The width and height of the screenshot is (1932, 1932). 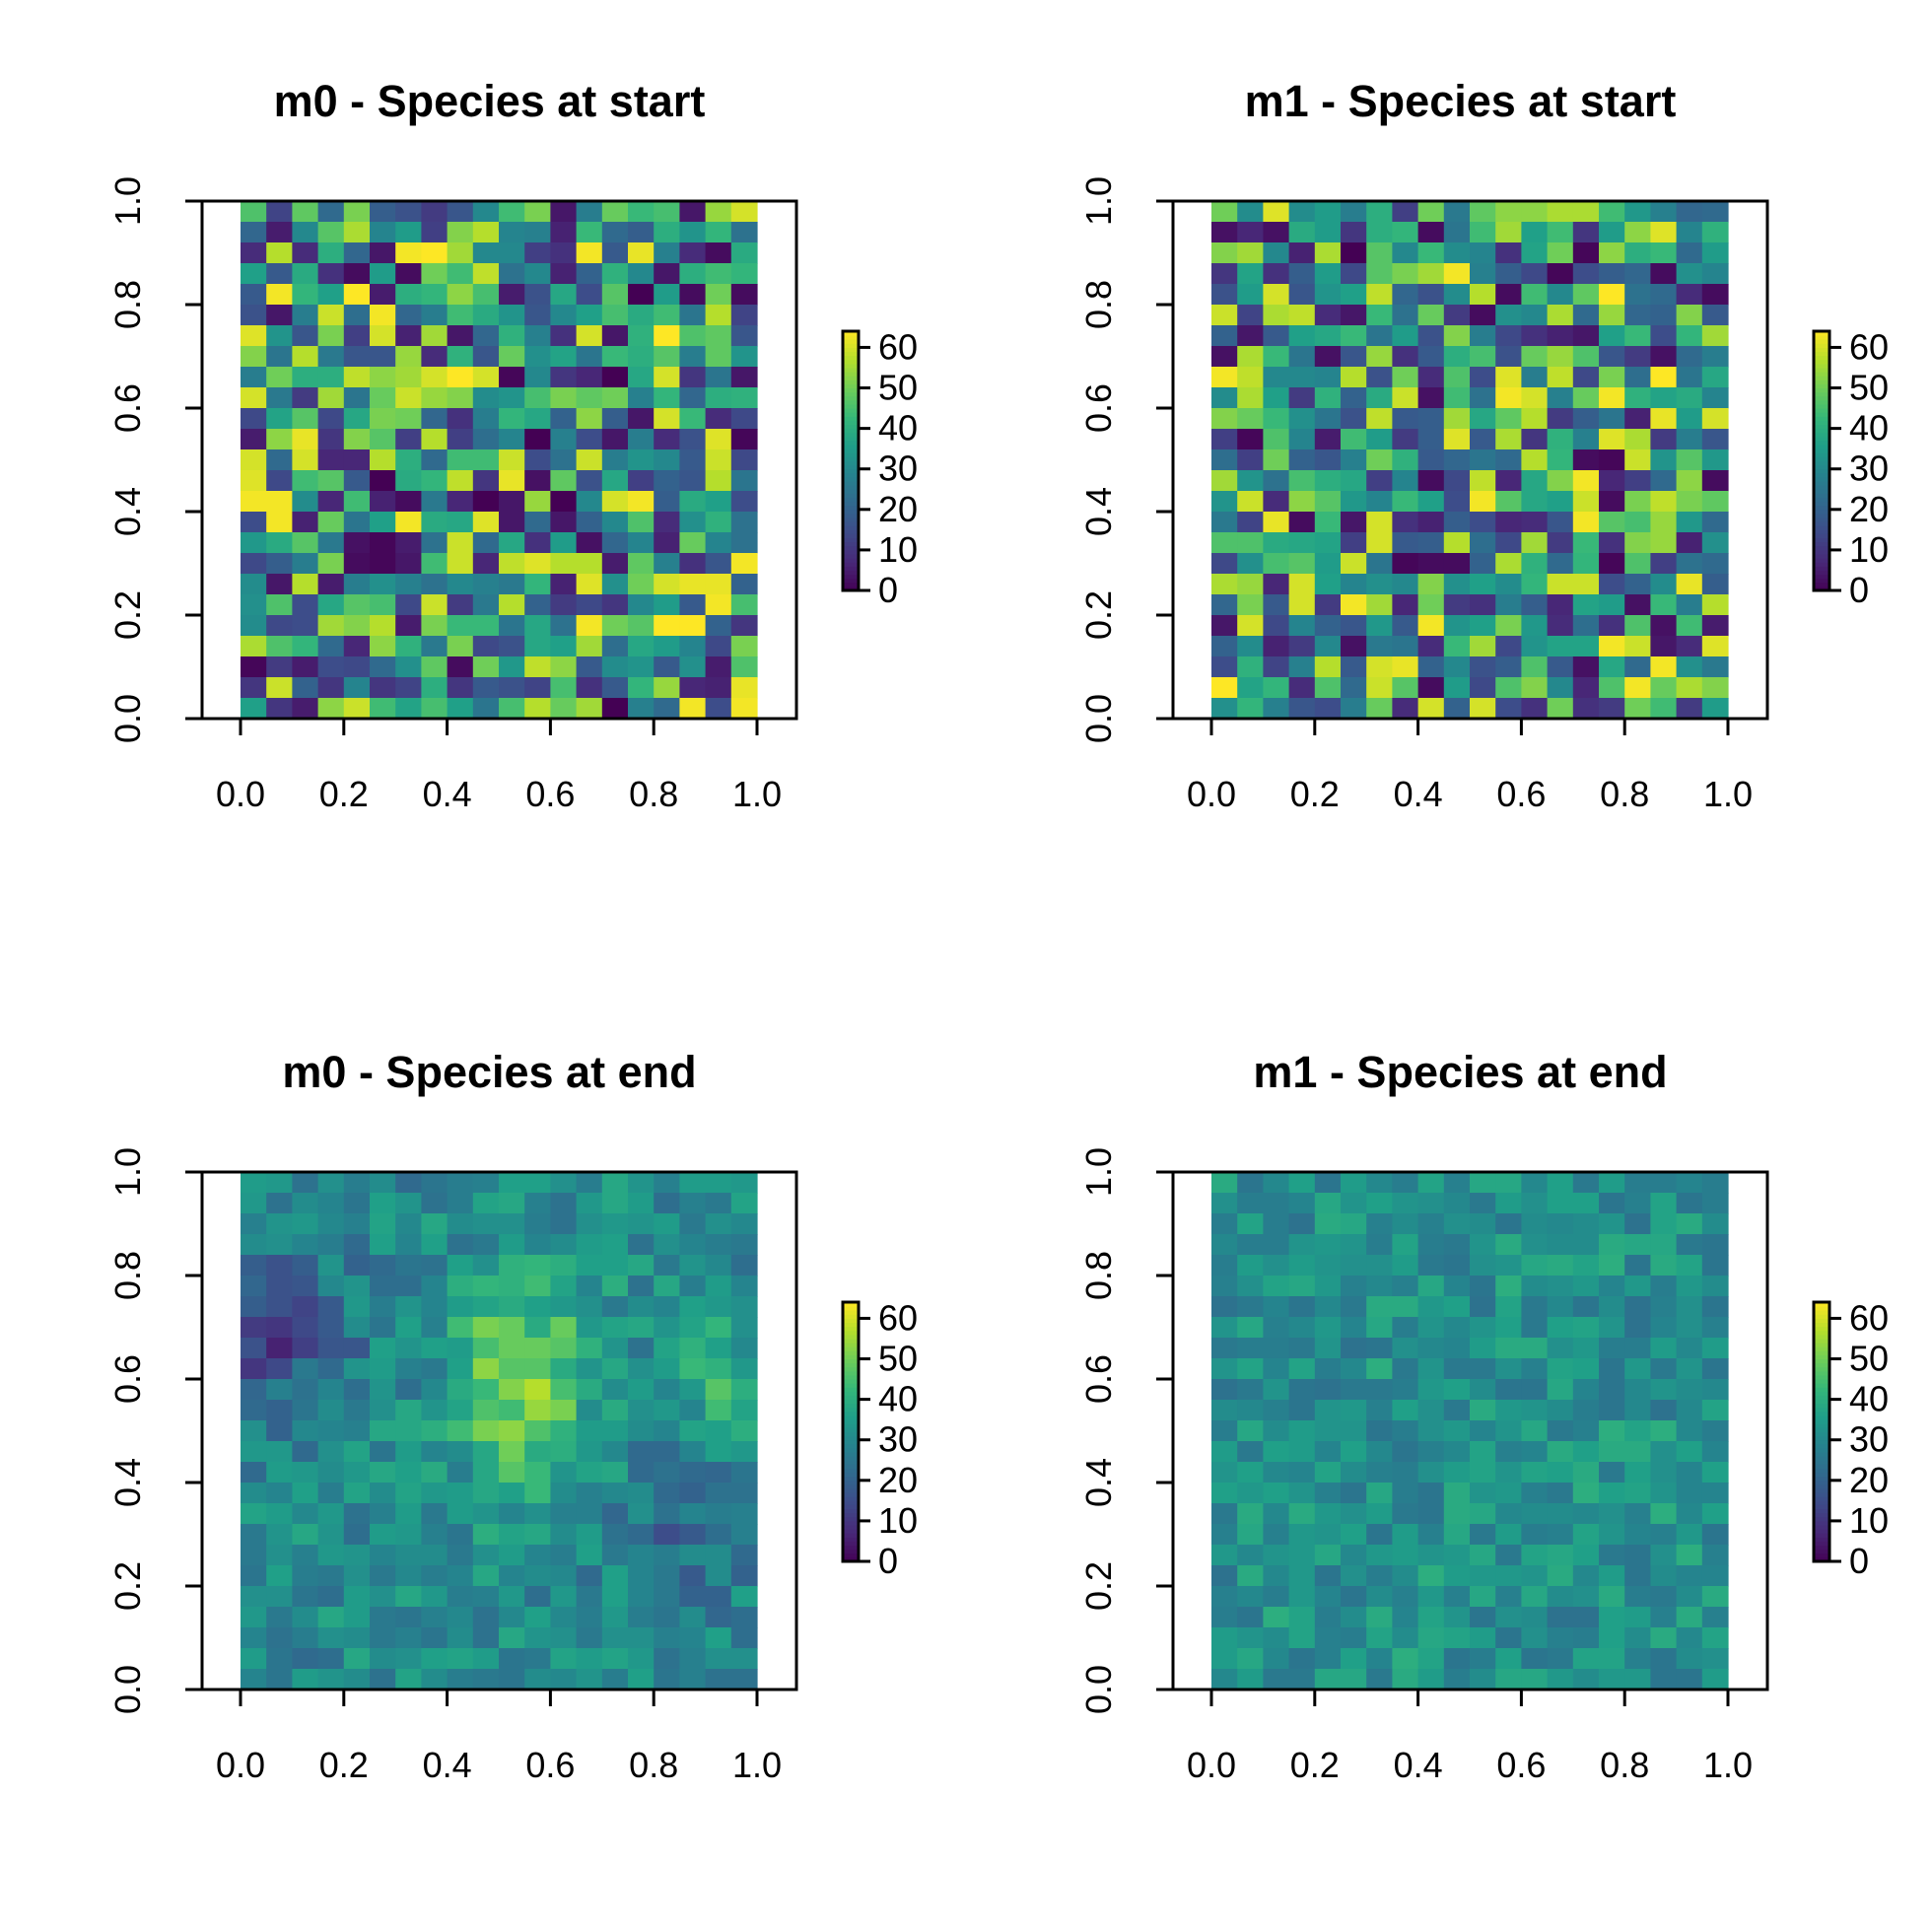 What do you see at coordinates (128, 1586) in the screenshot?
I see `y-tick-label: 0.2` at bounding box center [128, 1586].